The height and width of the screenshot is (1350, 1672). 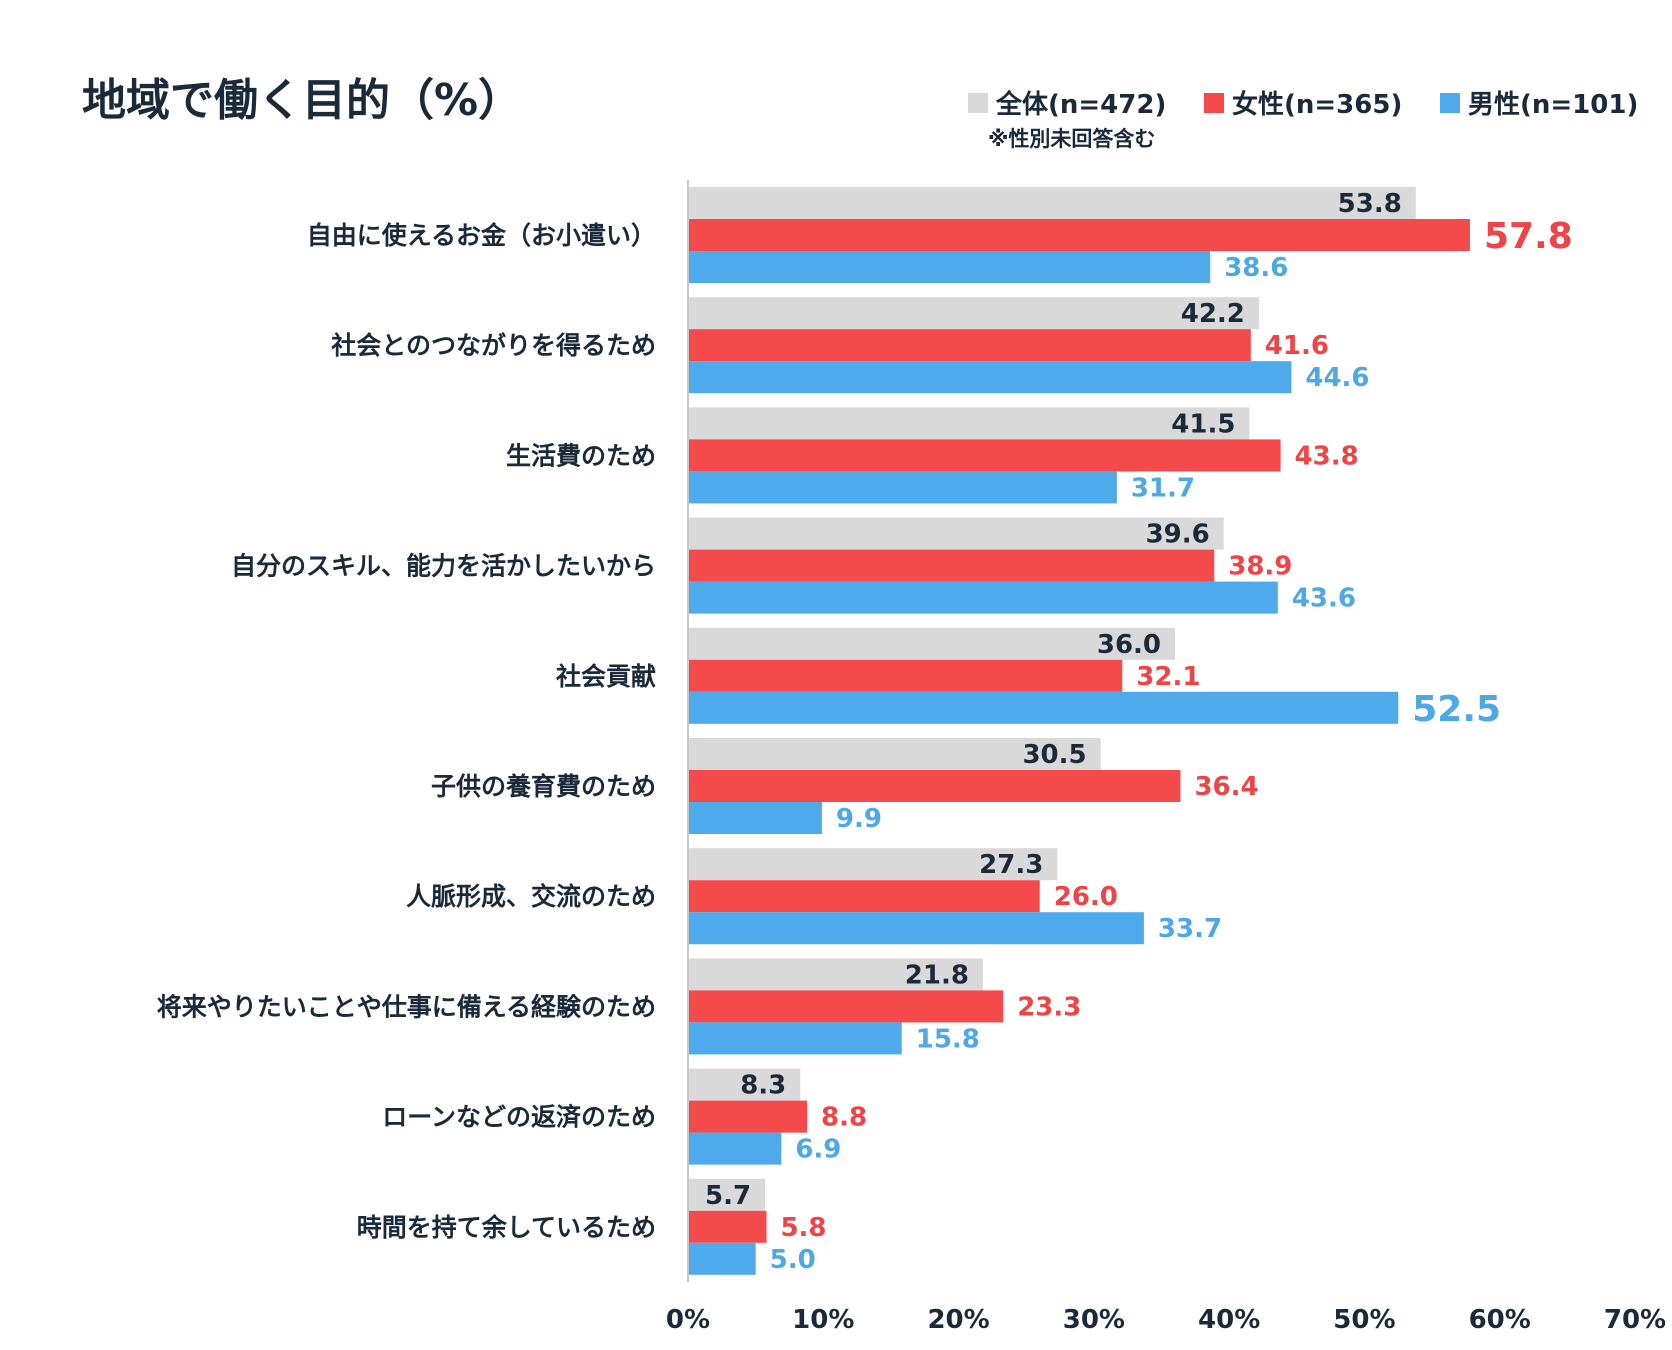 What do you see at coordinates (1190, 929) in the screenshot?
I see `value-label-s2-c6: 33.7` at bounding box center [1190, 929].